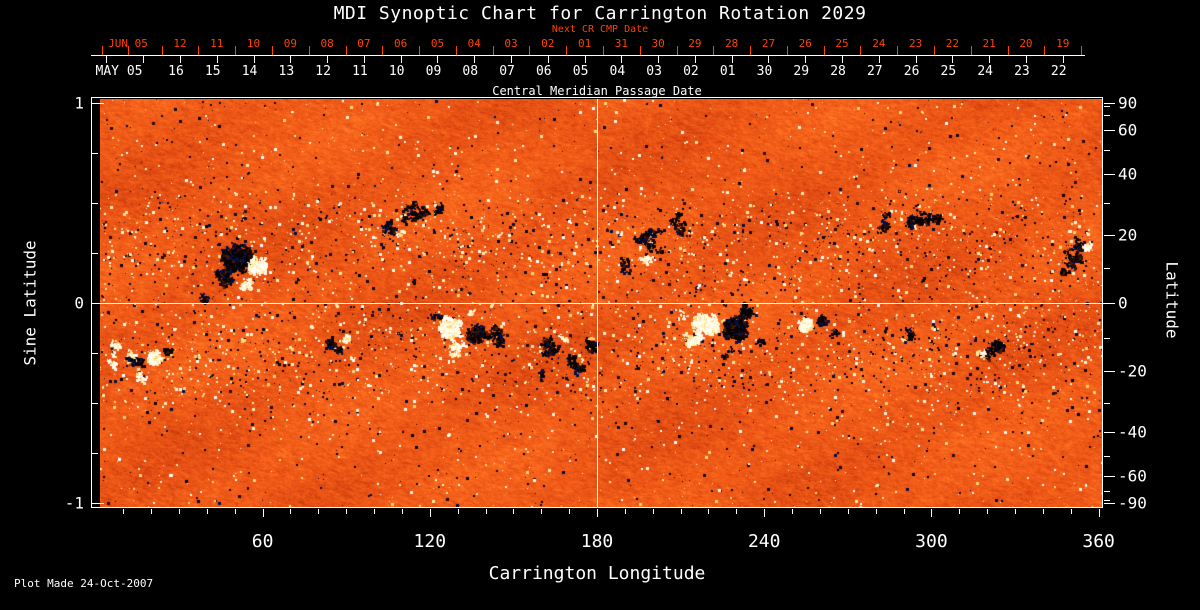 This screenshot has width=1200, height=610. Describe the element at coordinates (79, 103) in the screenshot. I see `left-axis-tick-label: 1` at that location.